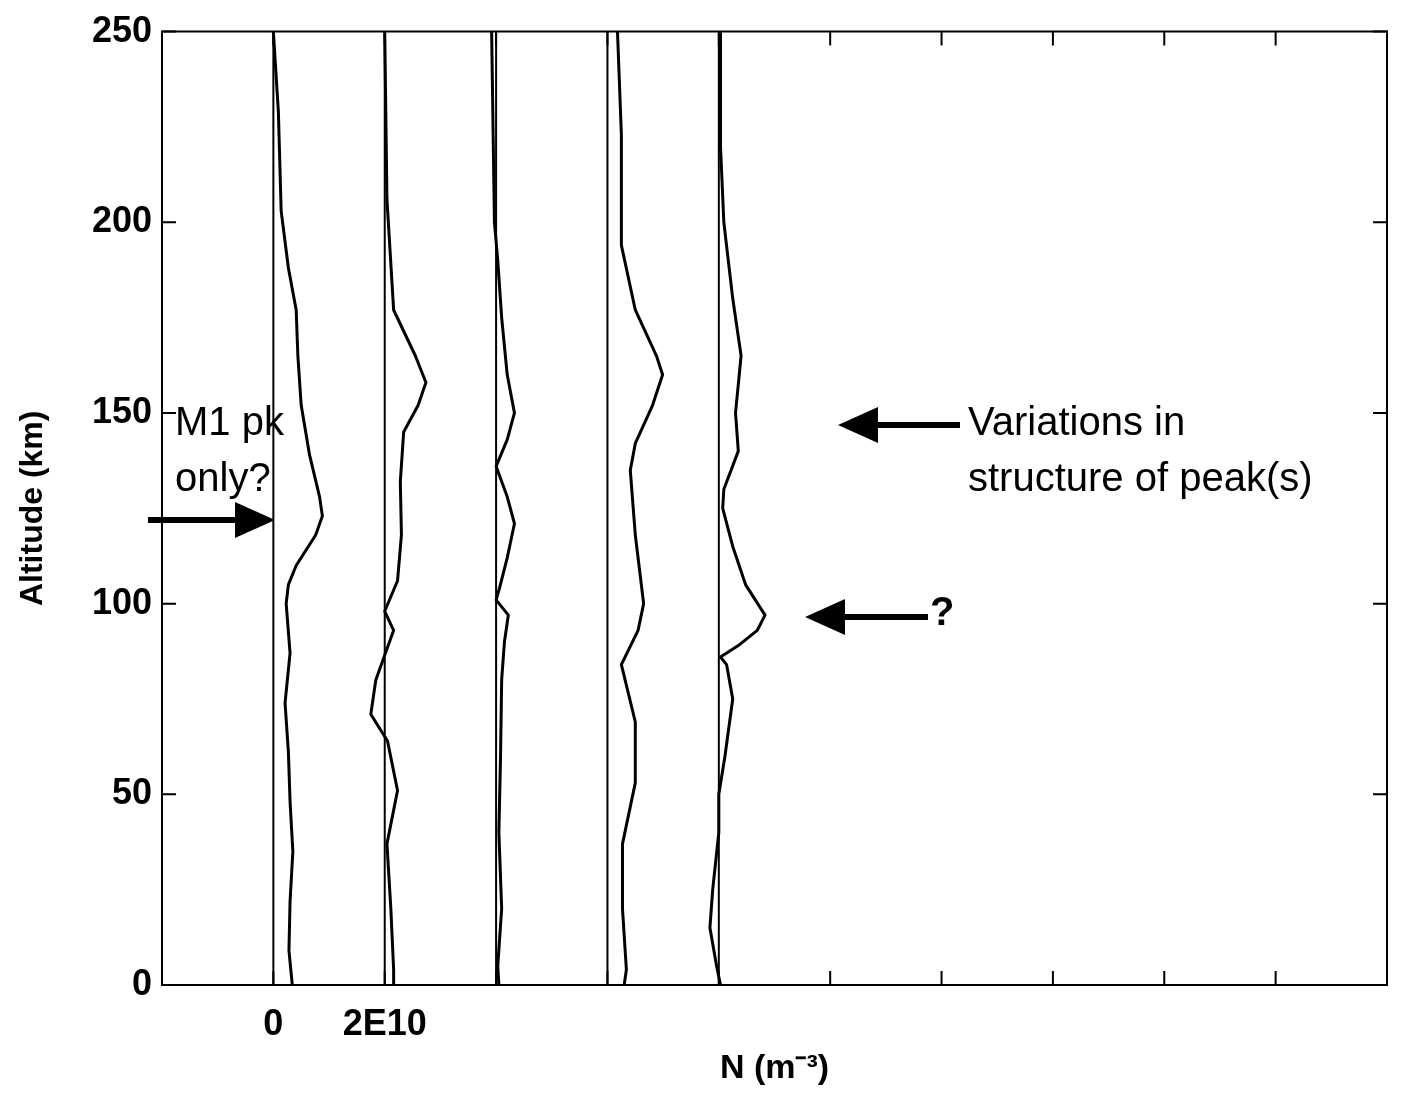 Image resolution: width=1405 pixels, height=1097 pixels. I want to click on x-tick-label: 2E10, so click(384, 1022).